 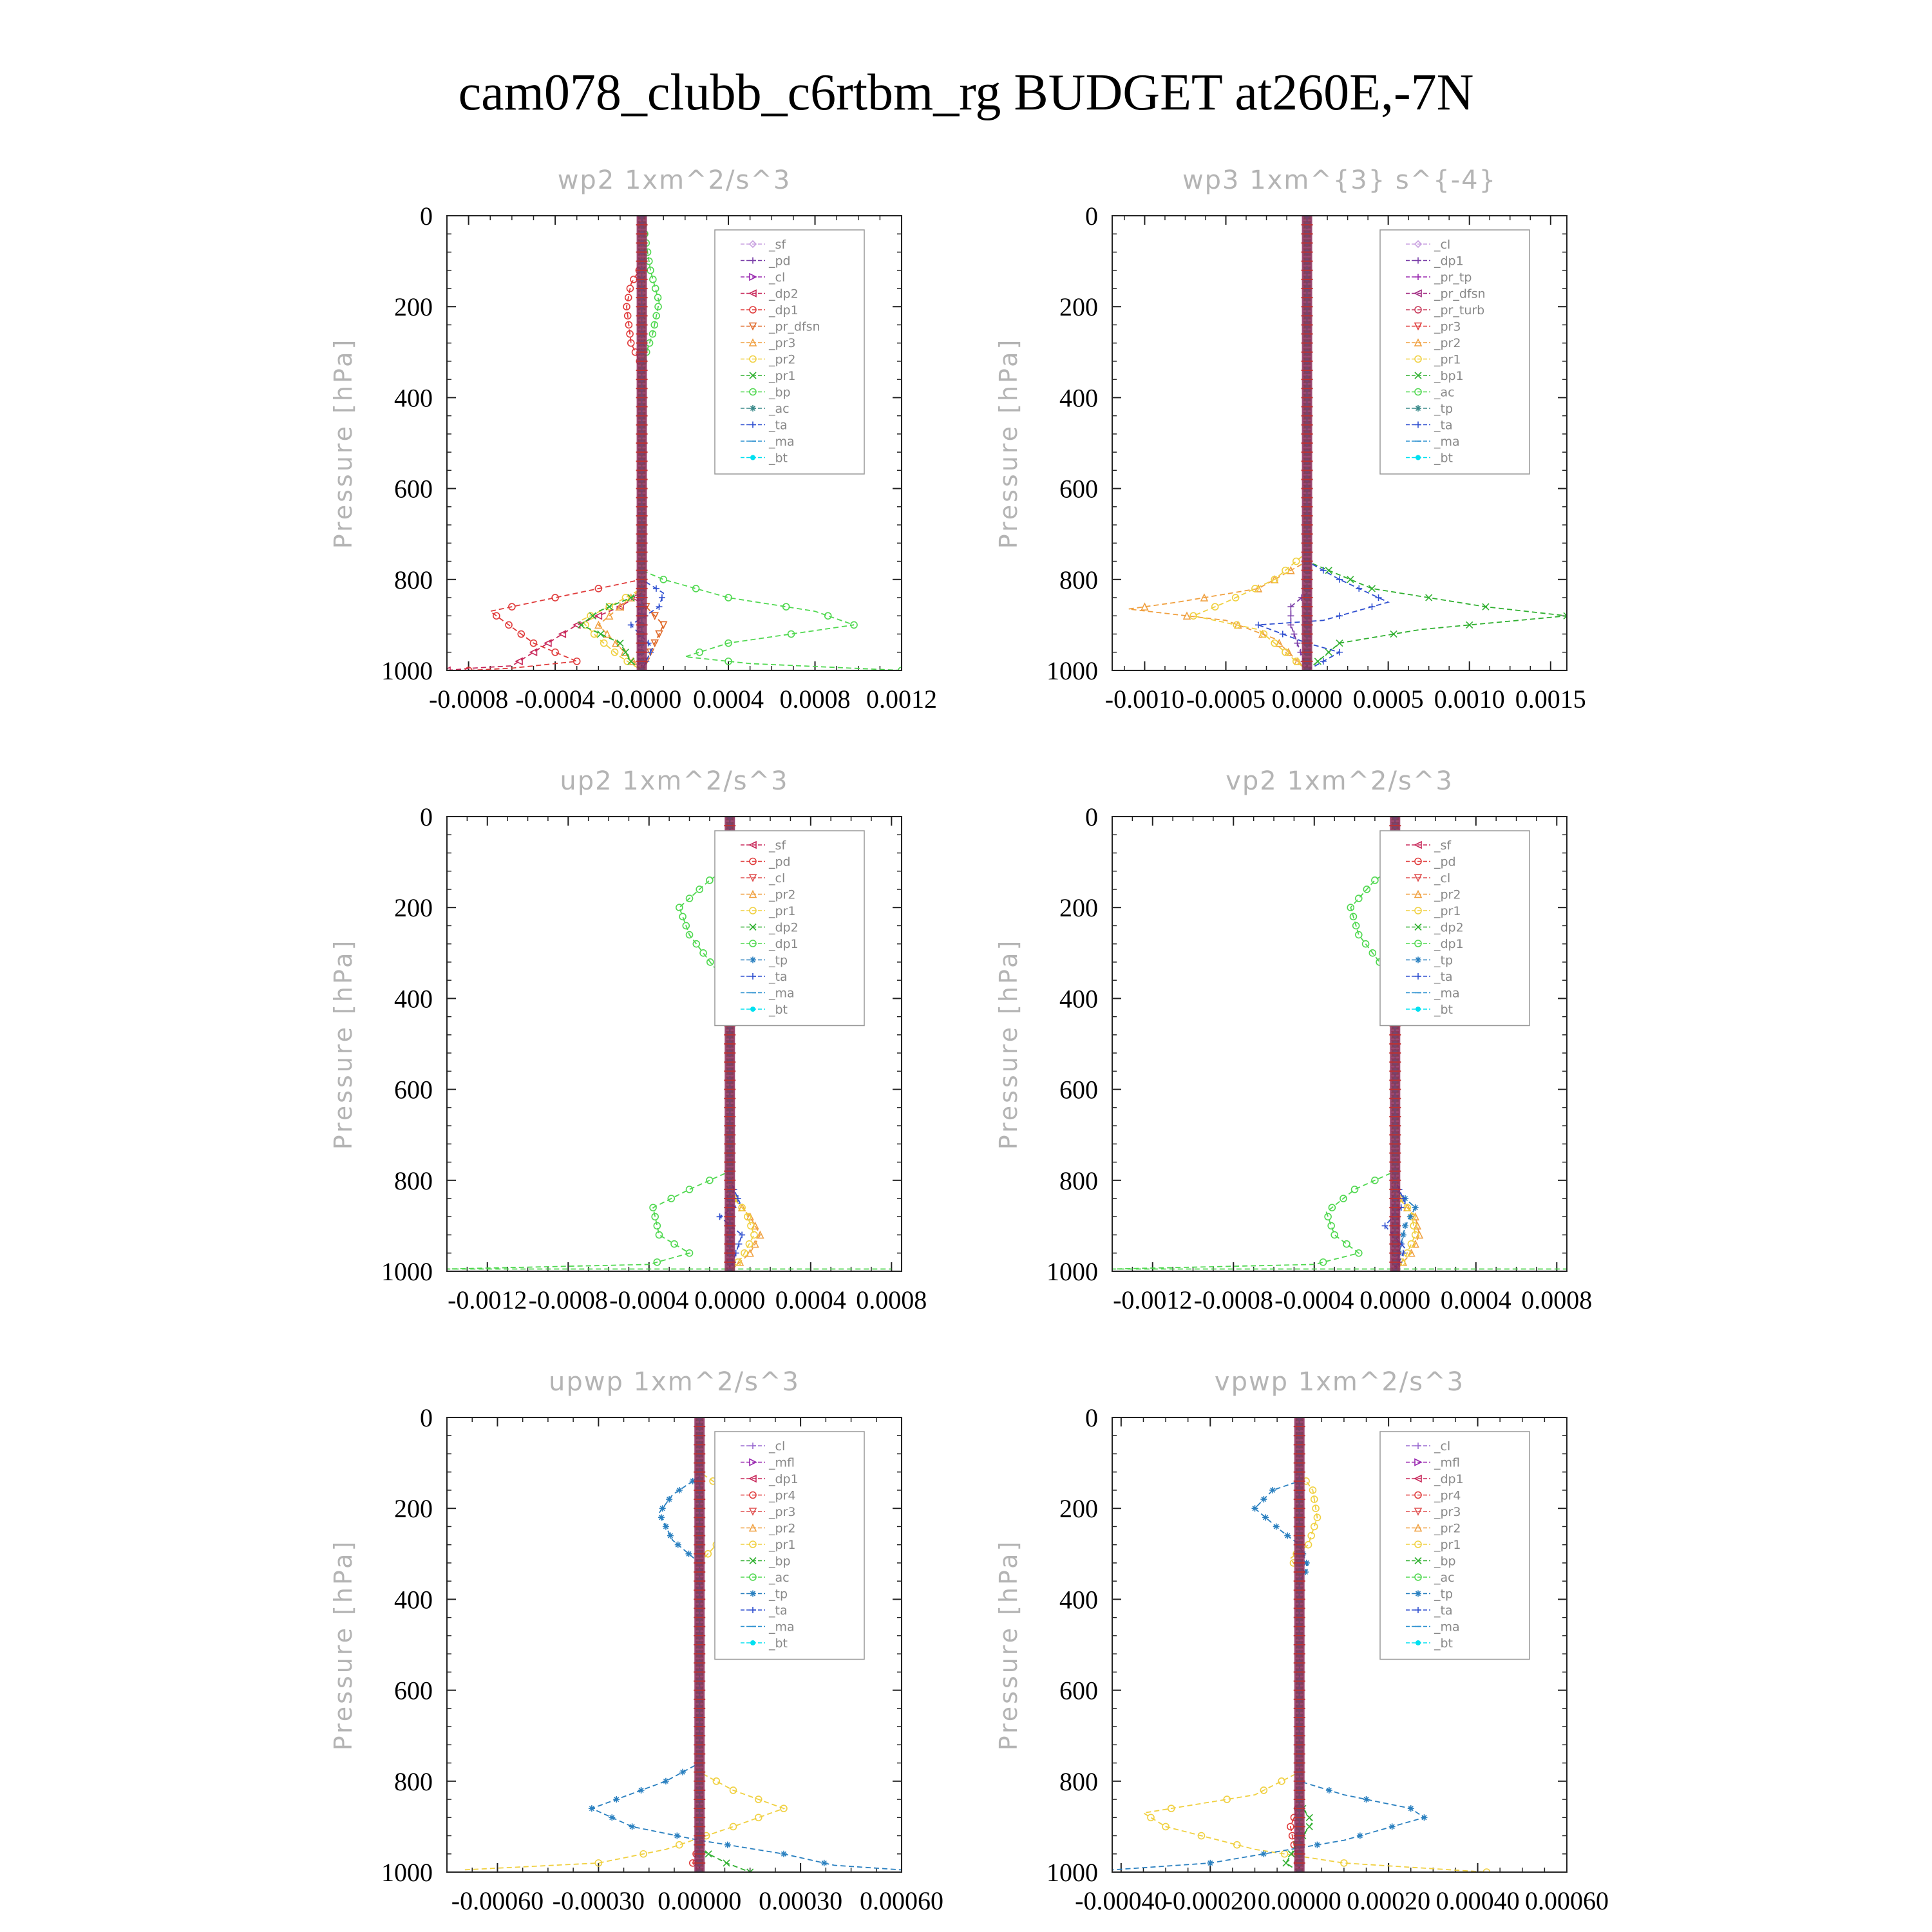 I want to click on legend-label: _sf, so click(x=1443, y=846).